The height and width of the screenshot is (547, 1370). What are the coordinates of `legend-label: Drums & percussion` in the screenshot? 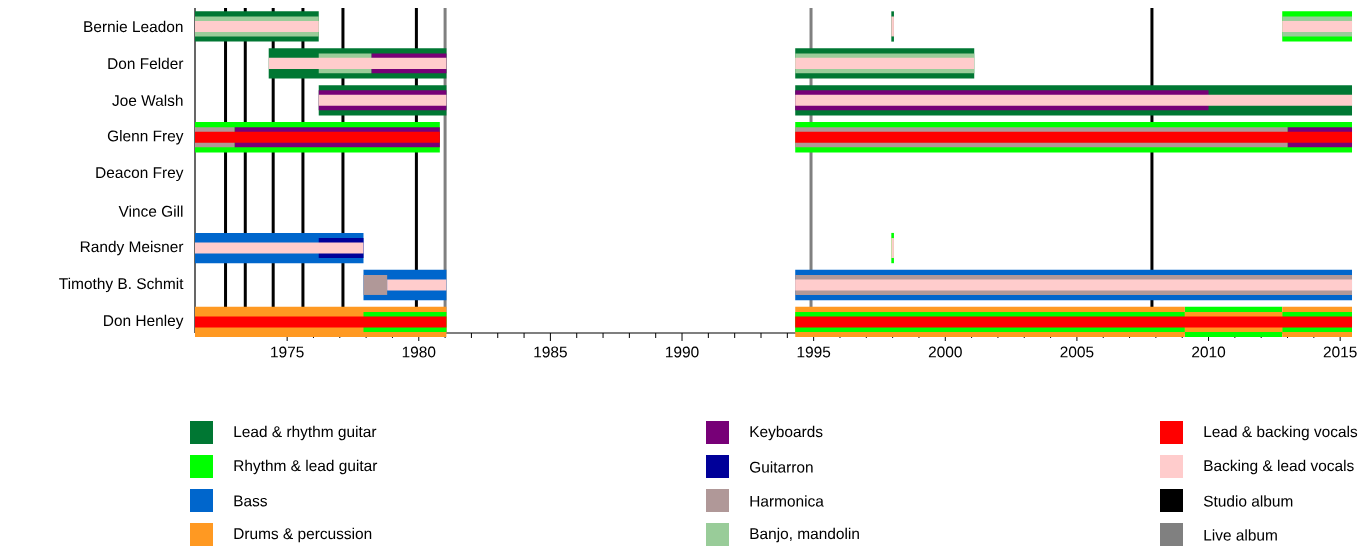 It's located at (303, 535).